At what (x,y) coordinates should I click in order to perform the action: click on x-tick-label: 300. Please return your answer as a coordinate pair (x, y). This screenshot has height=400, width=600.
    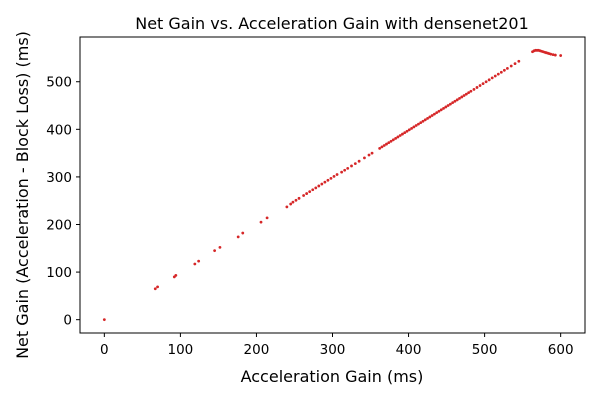
    Looking at the image, I should click on (333, 350).